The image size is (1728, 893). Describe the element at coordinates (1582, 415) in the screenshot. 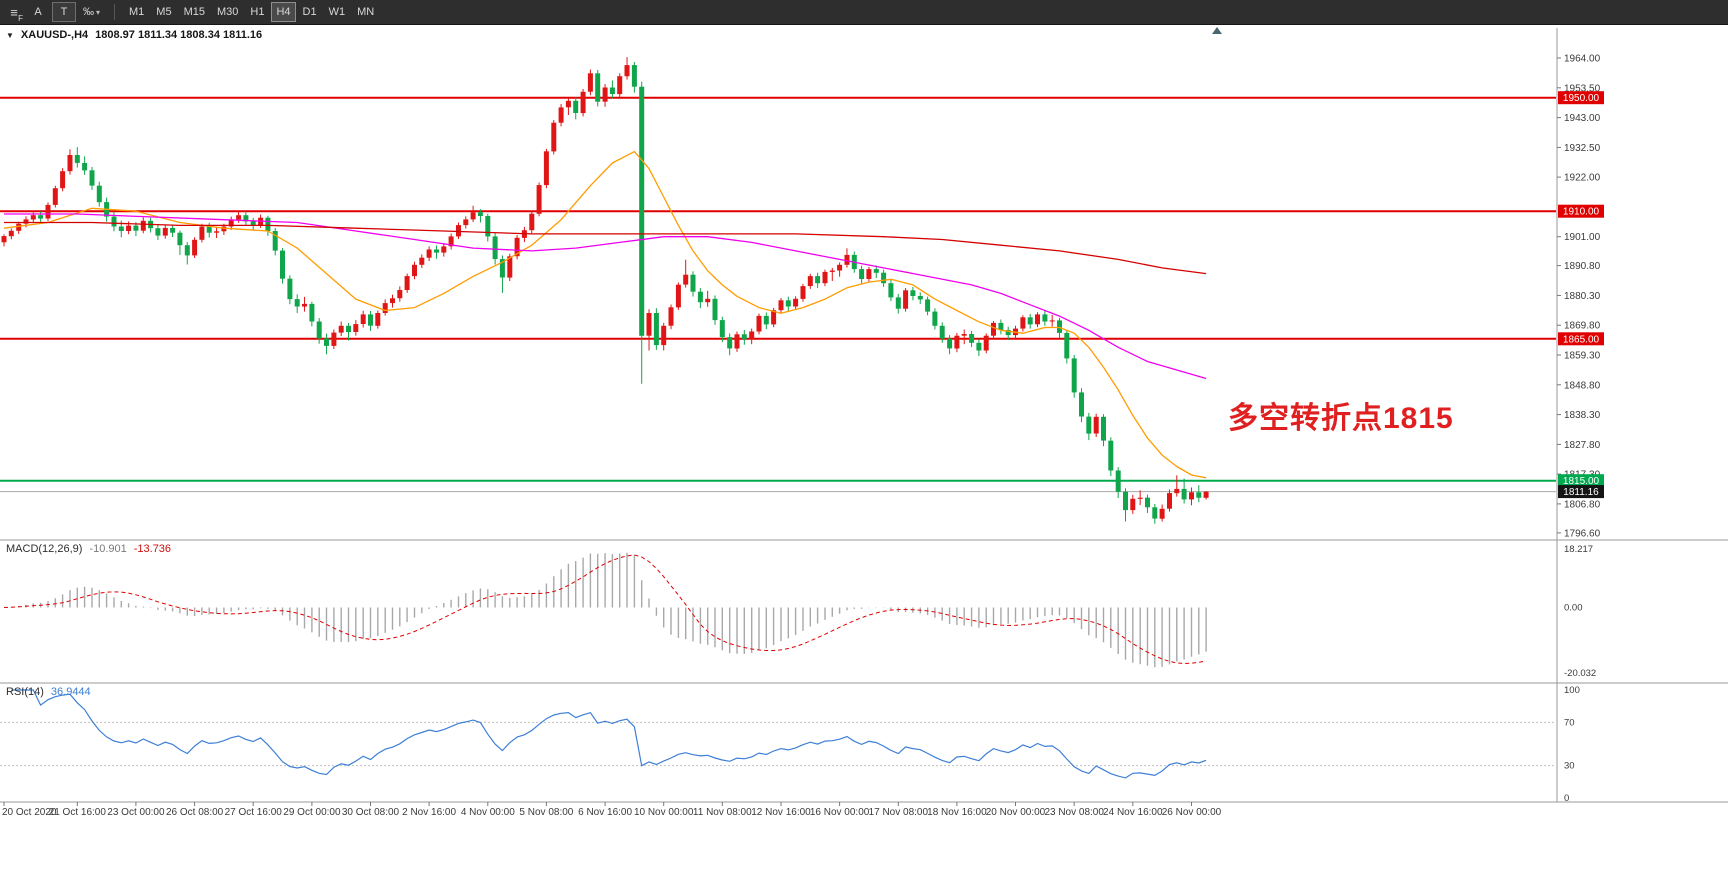

I see `price-axis-label: 1838.30` at that location.